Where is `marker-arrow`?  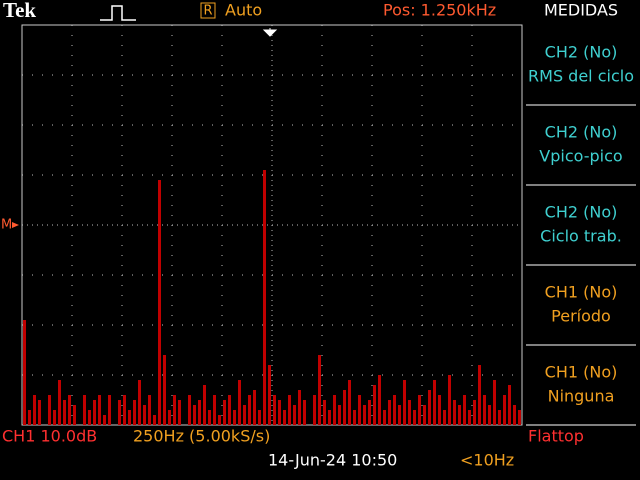
marker-arrow is located at coordinates (15, 225).